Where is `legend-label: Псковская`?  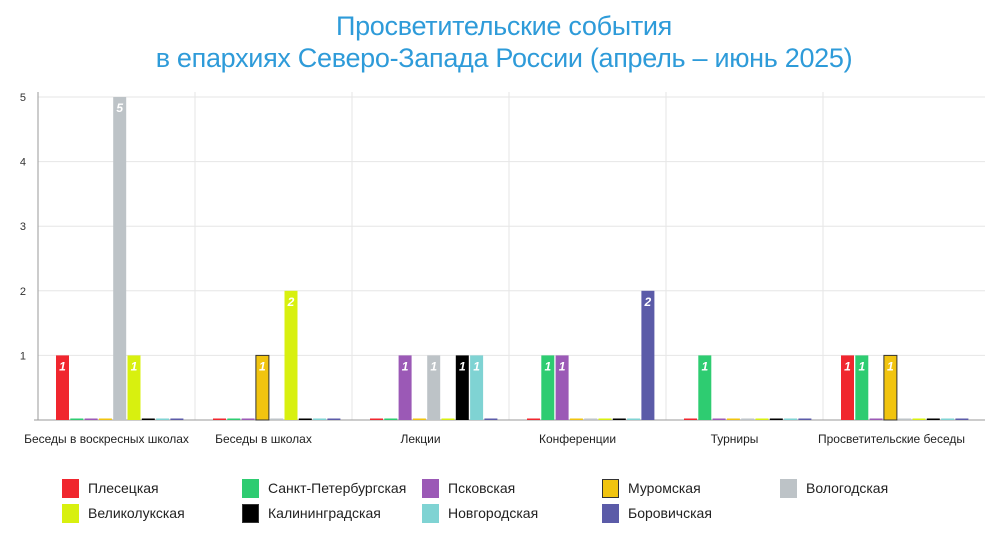
legend-label: Псковская is located at coordinates (482, 488).